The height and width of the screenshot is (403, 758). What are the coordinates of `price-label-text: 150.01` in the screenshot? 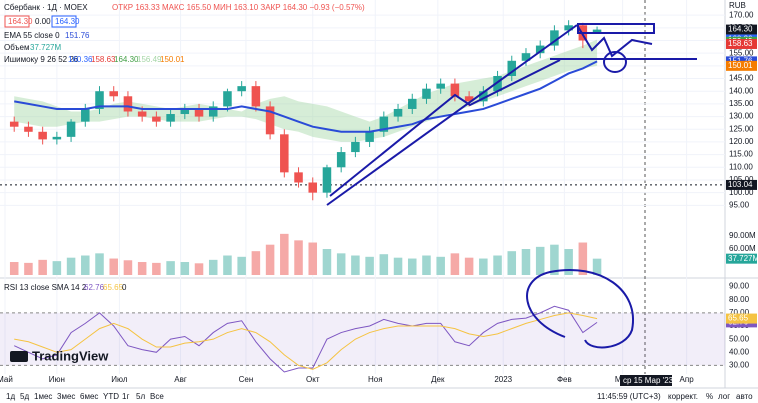 It's located at (740, 65).